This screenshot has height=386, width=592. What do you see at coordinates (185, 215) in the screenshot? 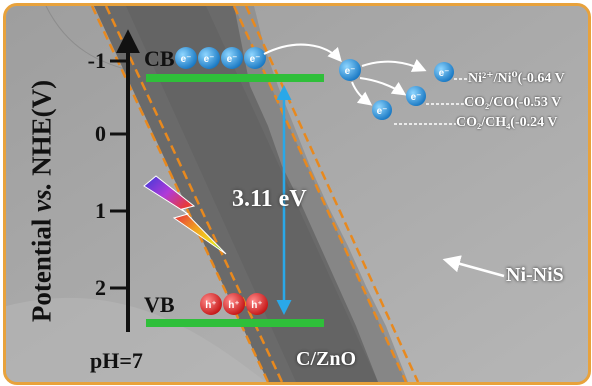
I see `lightning-icon` at bounding box center [185, 215].